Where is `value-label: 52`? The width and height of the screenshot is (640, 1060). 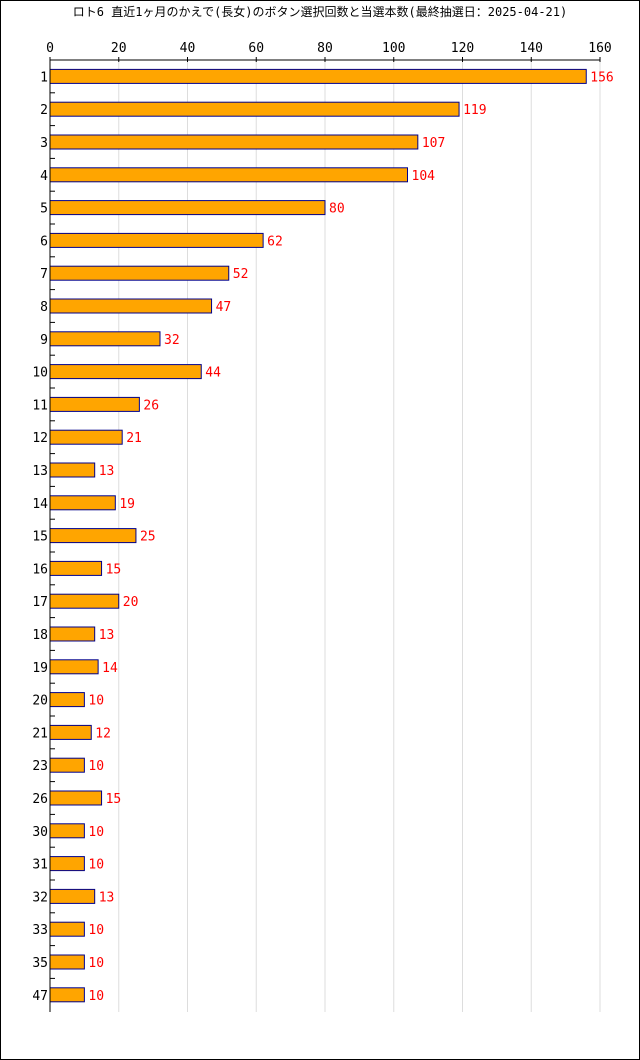
value-label: 52 is located at coordinates (241, 274).